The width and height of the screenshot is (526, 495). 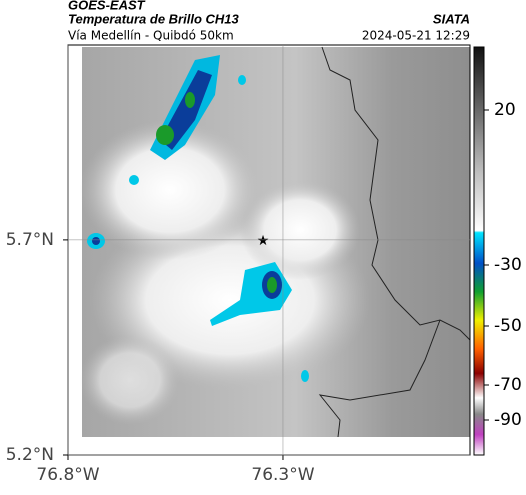 What do you see at coordinates (30, 455) in the screenshot?
I see `y-tick-label: 5.2°N` at bounding box center [30, 455].